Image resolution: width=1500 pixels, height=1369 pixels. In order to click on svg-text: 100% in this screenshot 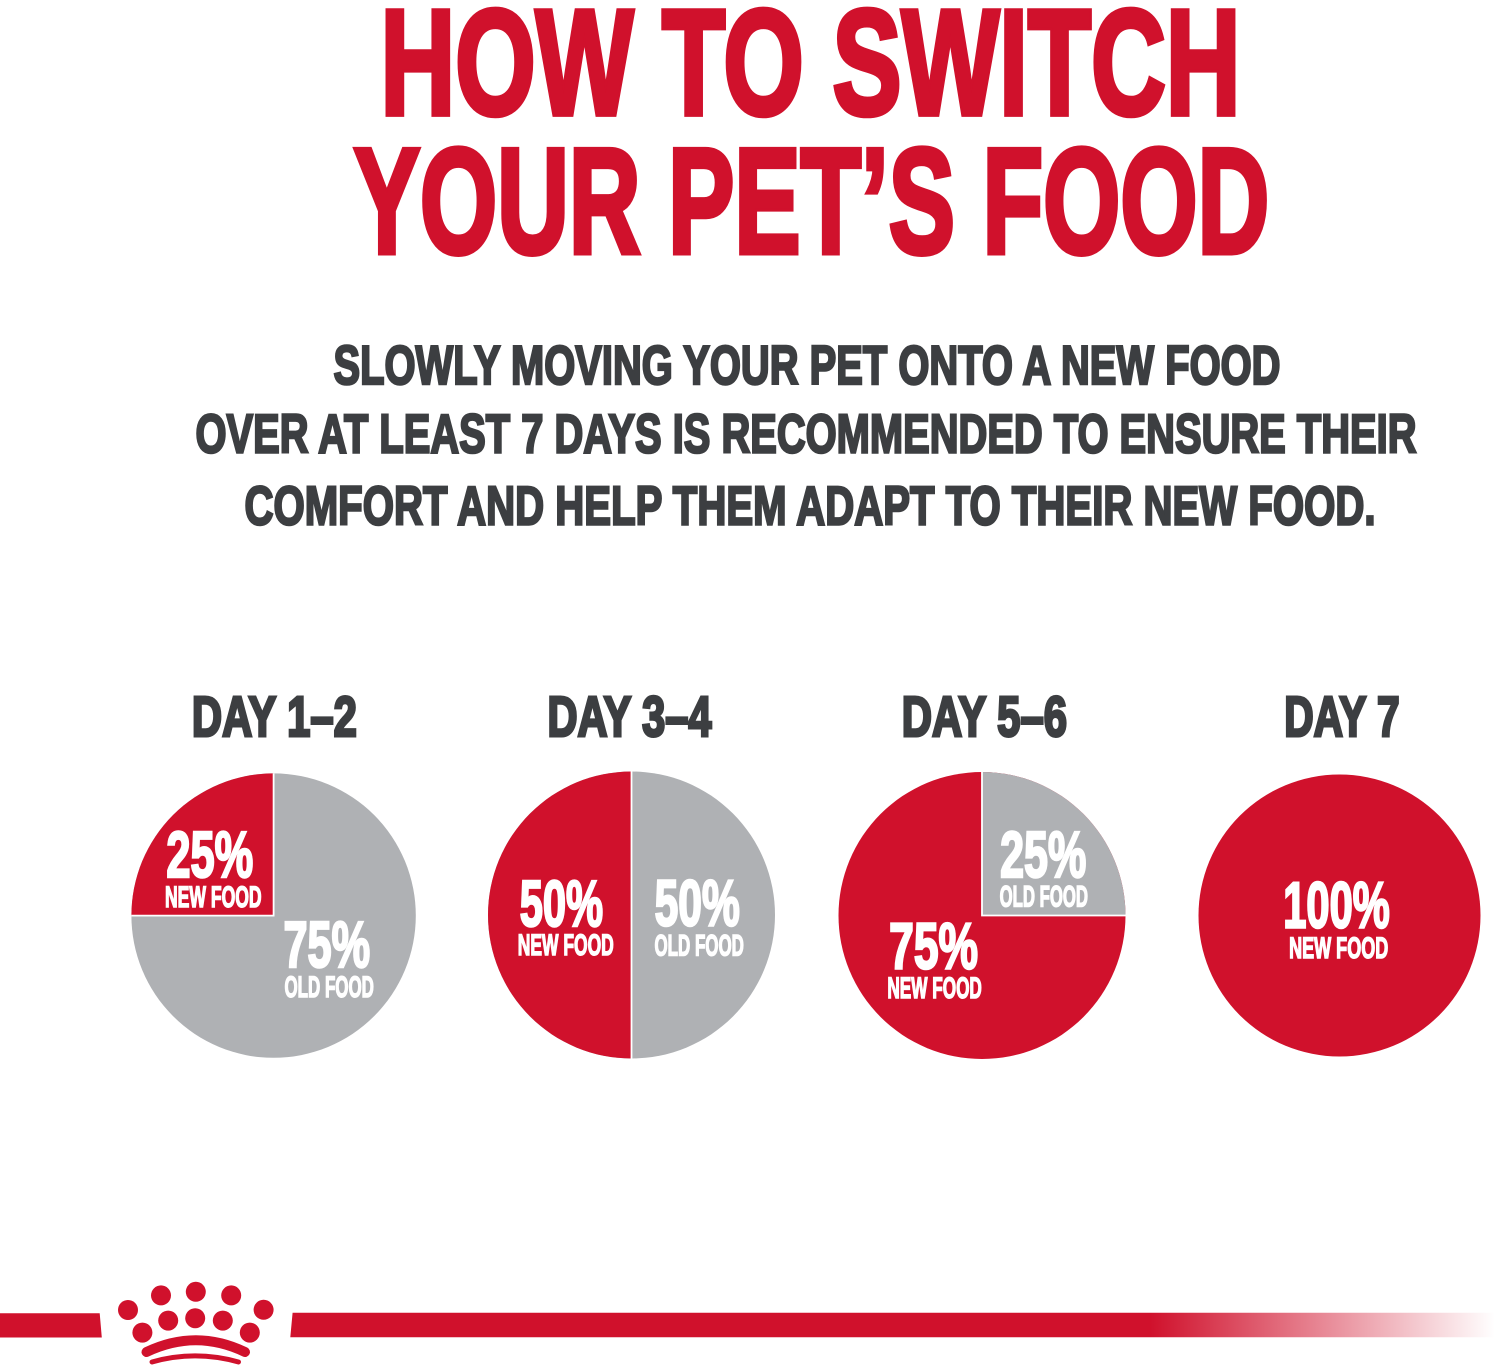, I will do `click(1336, 906)`.